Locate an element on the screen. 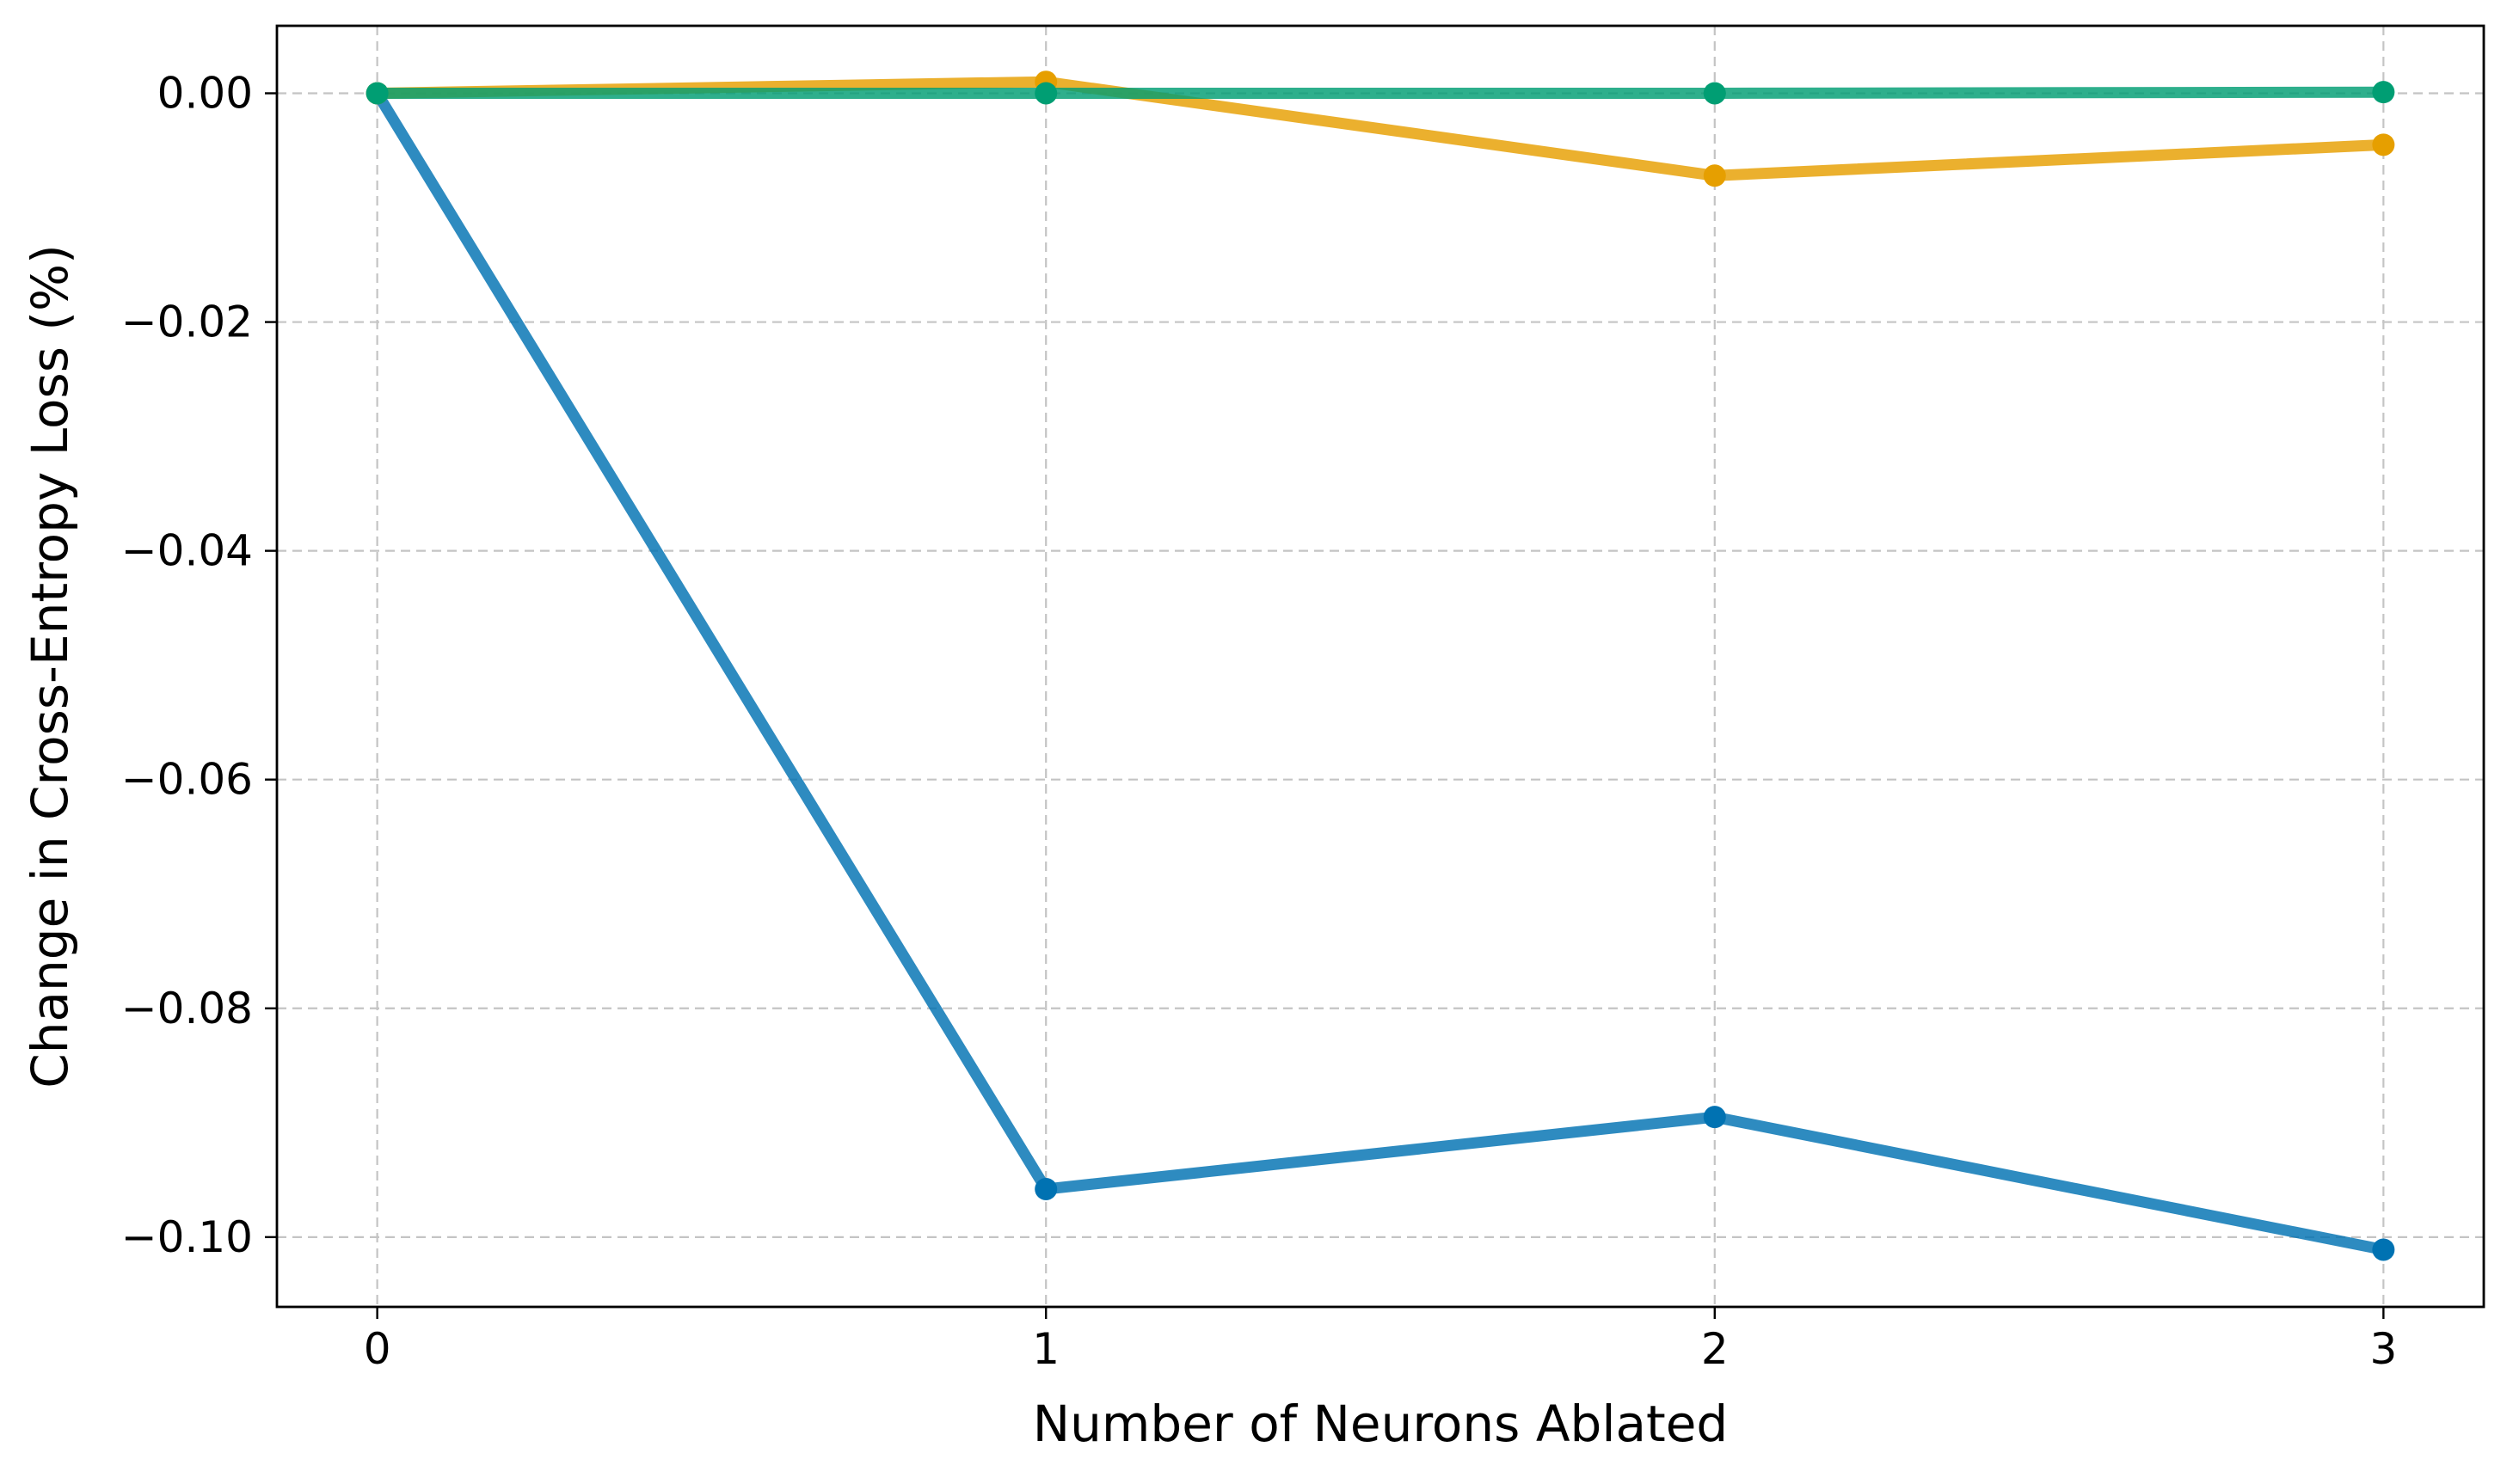 The image size is (2513, 1484). series-2-line is located at coordinates (1380, 128).